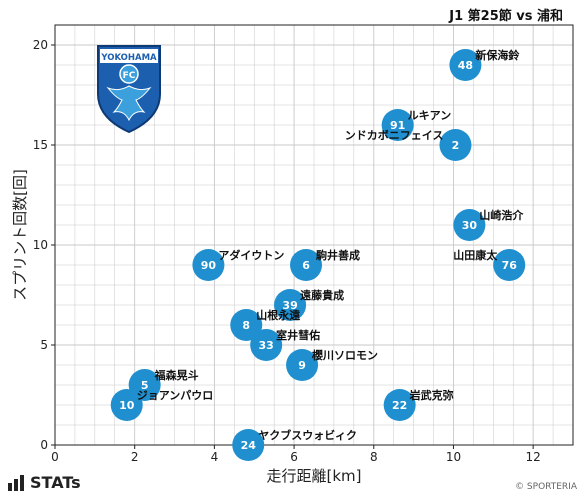 The width and height of the screenshot is (583, 496). I want to click on point-number-label: 39, so click(289, 305).